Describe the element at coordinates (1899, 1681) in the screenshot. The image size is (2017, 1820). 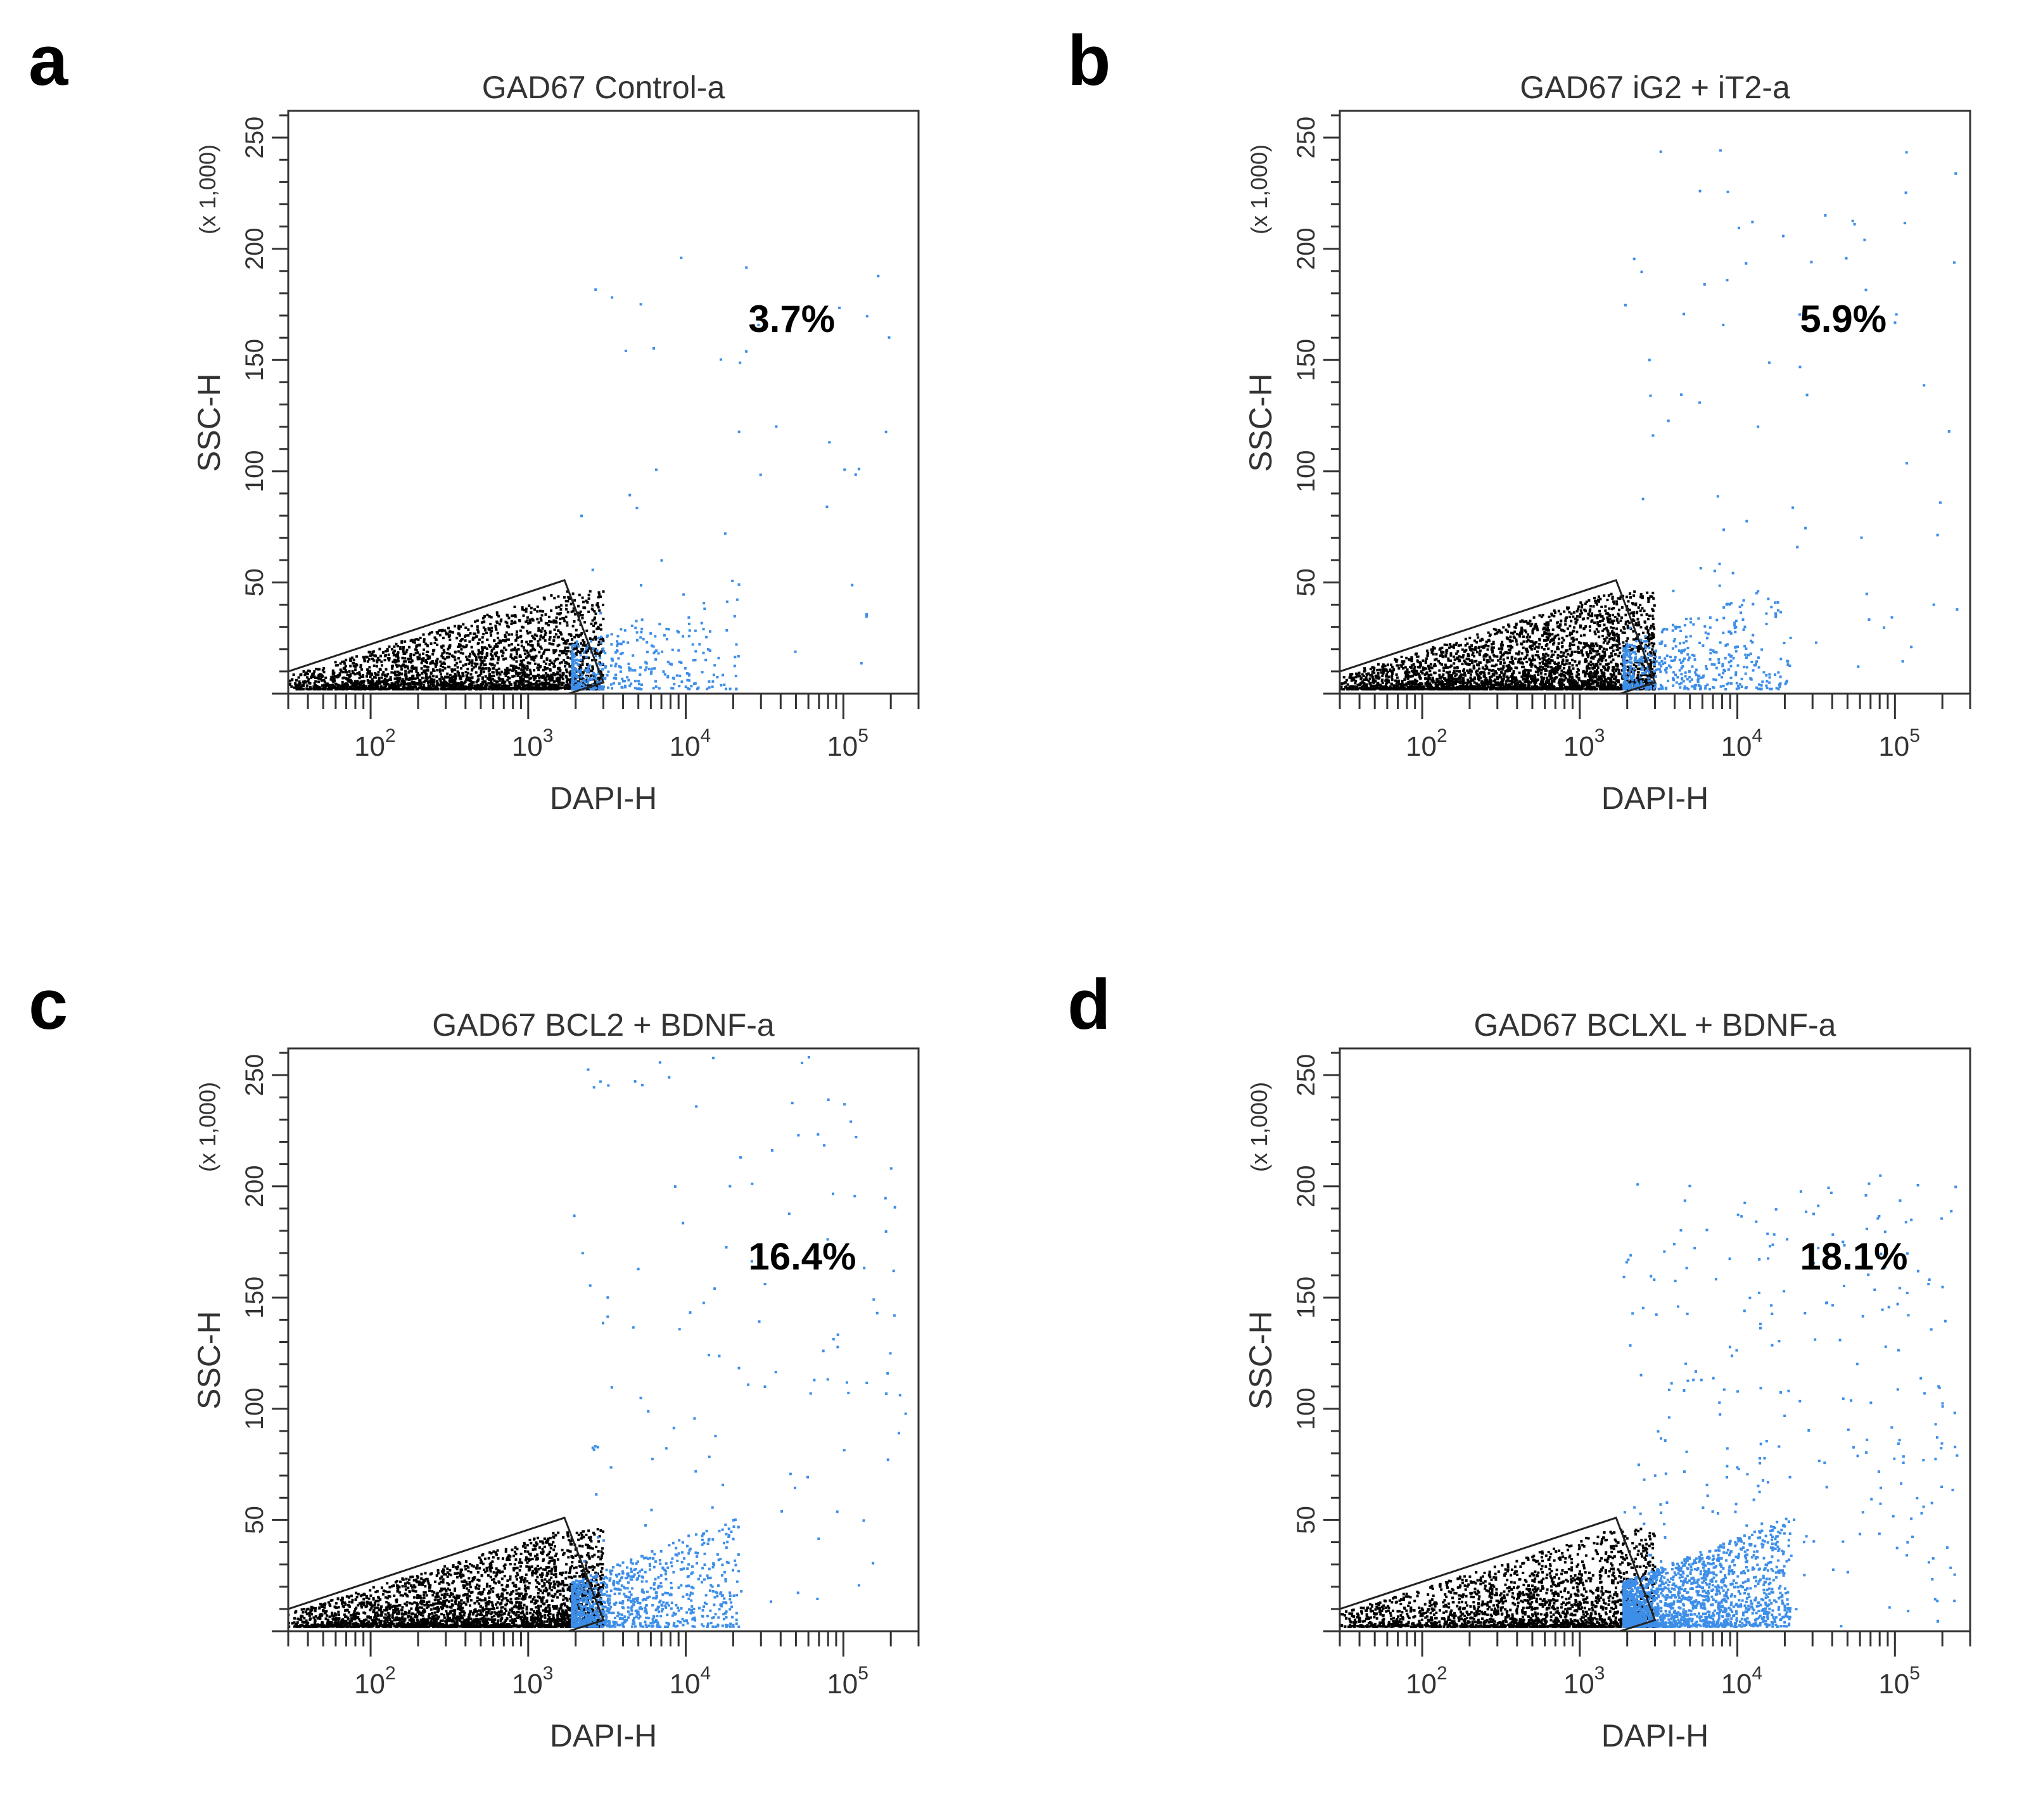
I see `x-tick-label-d-3: 10⁵` at that location.